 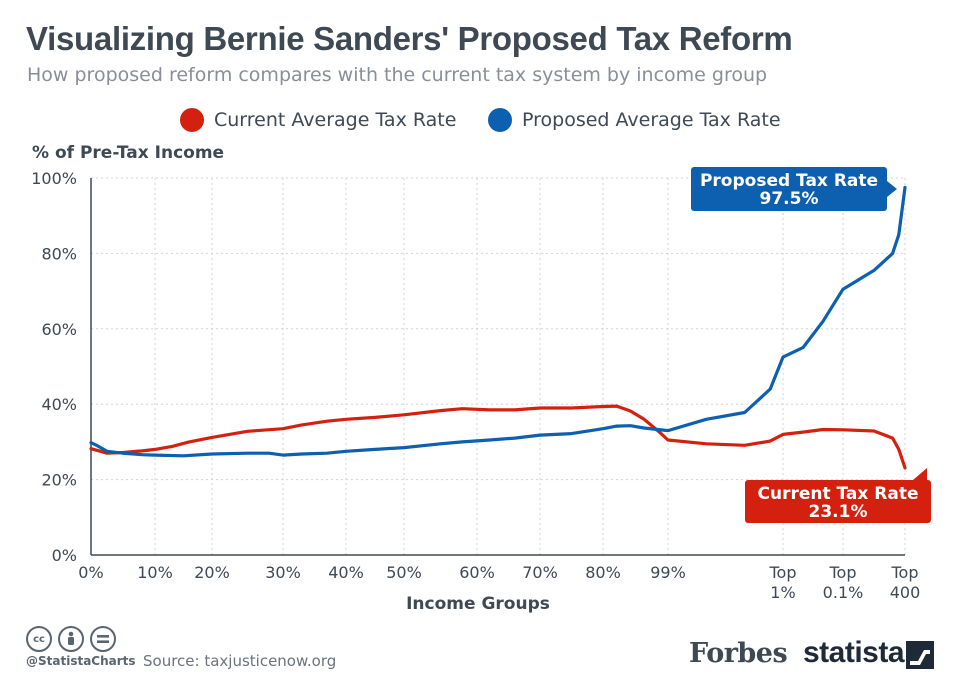 What do you see at coordinates (478, 604) in the screenshot?
I see `x-axis-label: Income Groups` at bounding box center [478, 604].